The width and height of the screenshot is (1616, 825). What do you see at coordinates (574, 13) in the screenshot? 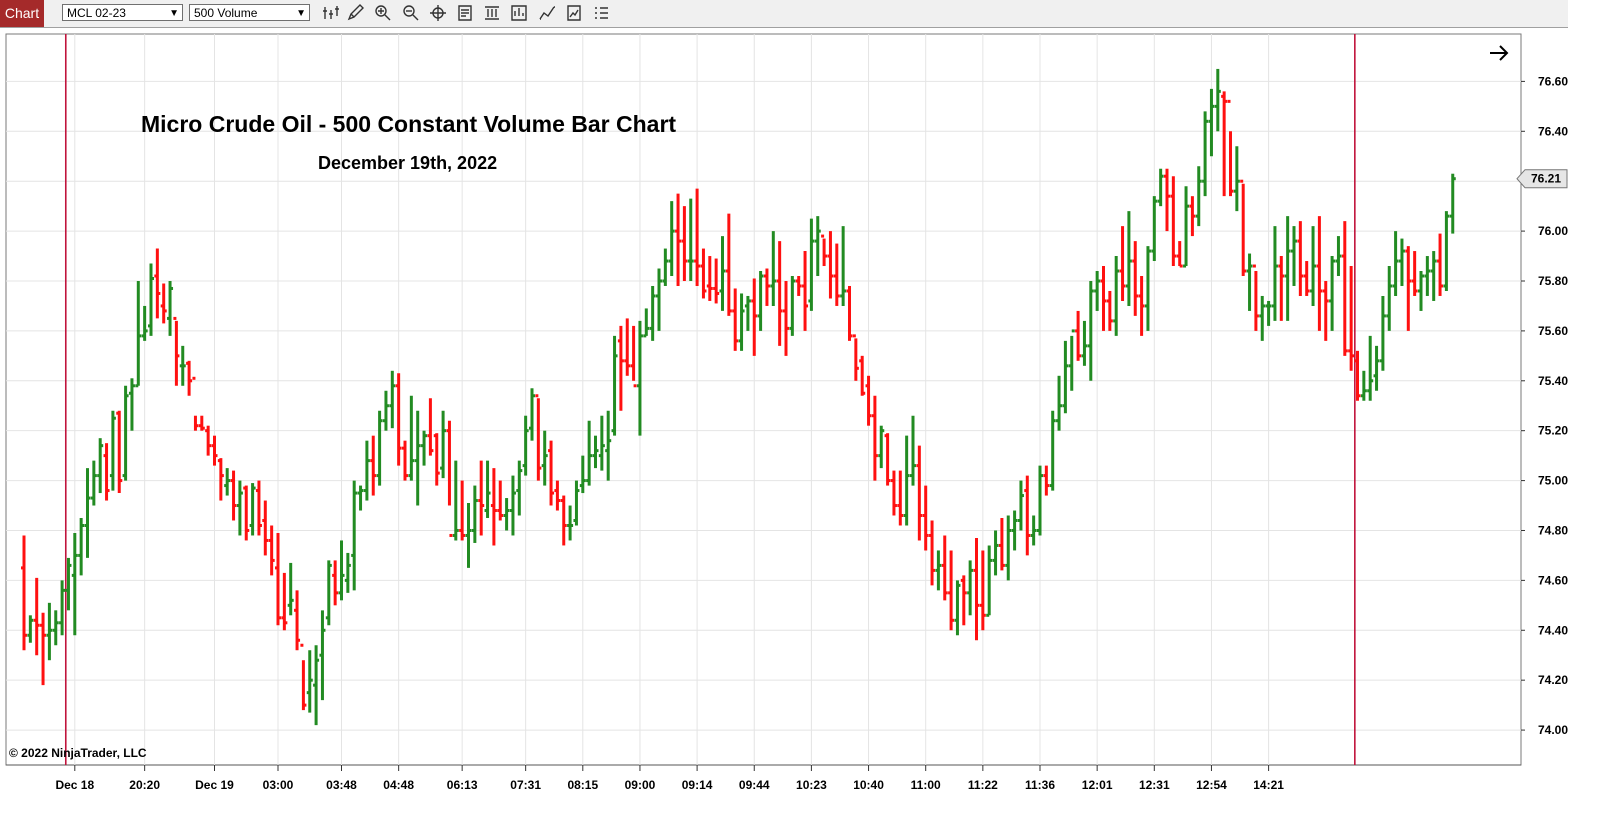
I see `templates-icon` at bounding box center [574, 13].